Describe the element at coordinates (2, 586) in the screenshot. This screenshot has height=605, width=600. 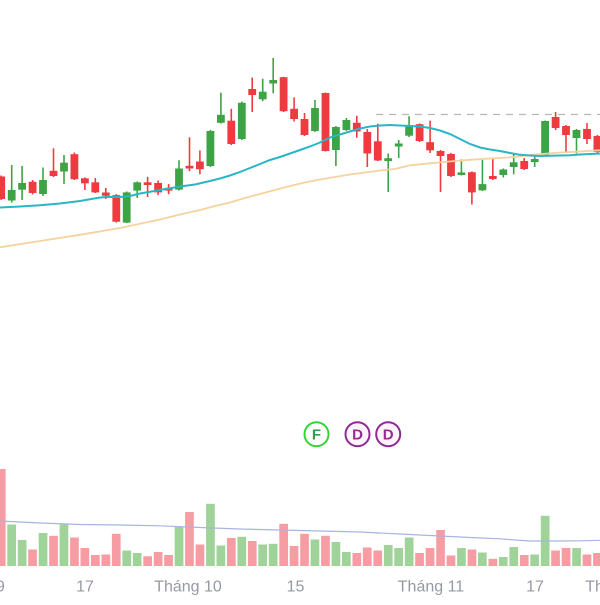
I see `svg-text: 9` at that location.